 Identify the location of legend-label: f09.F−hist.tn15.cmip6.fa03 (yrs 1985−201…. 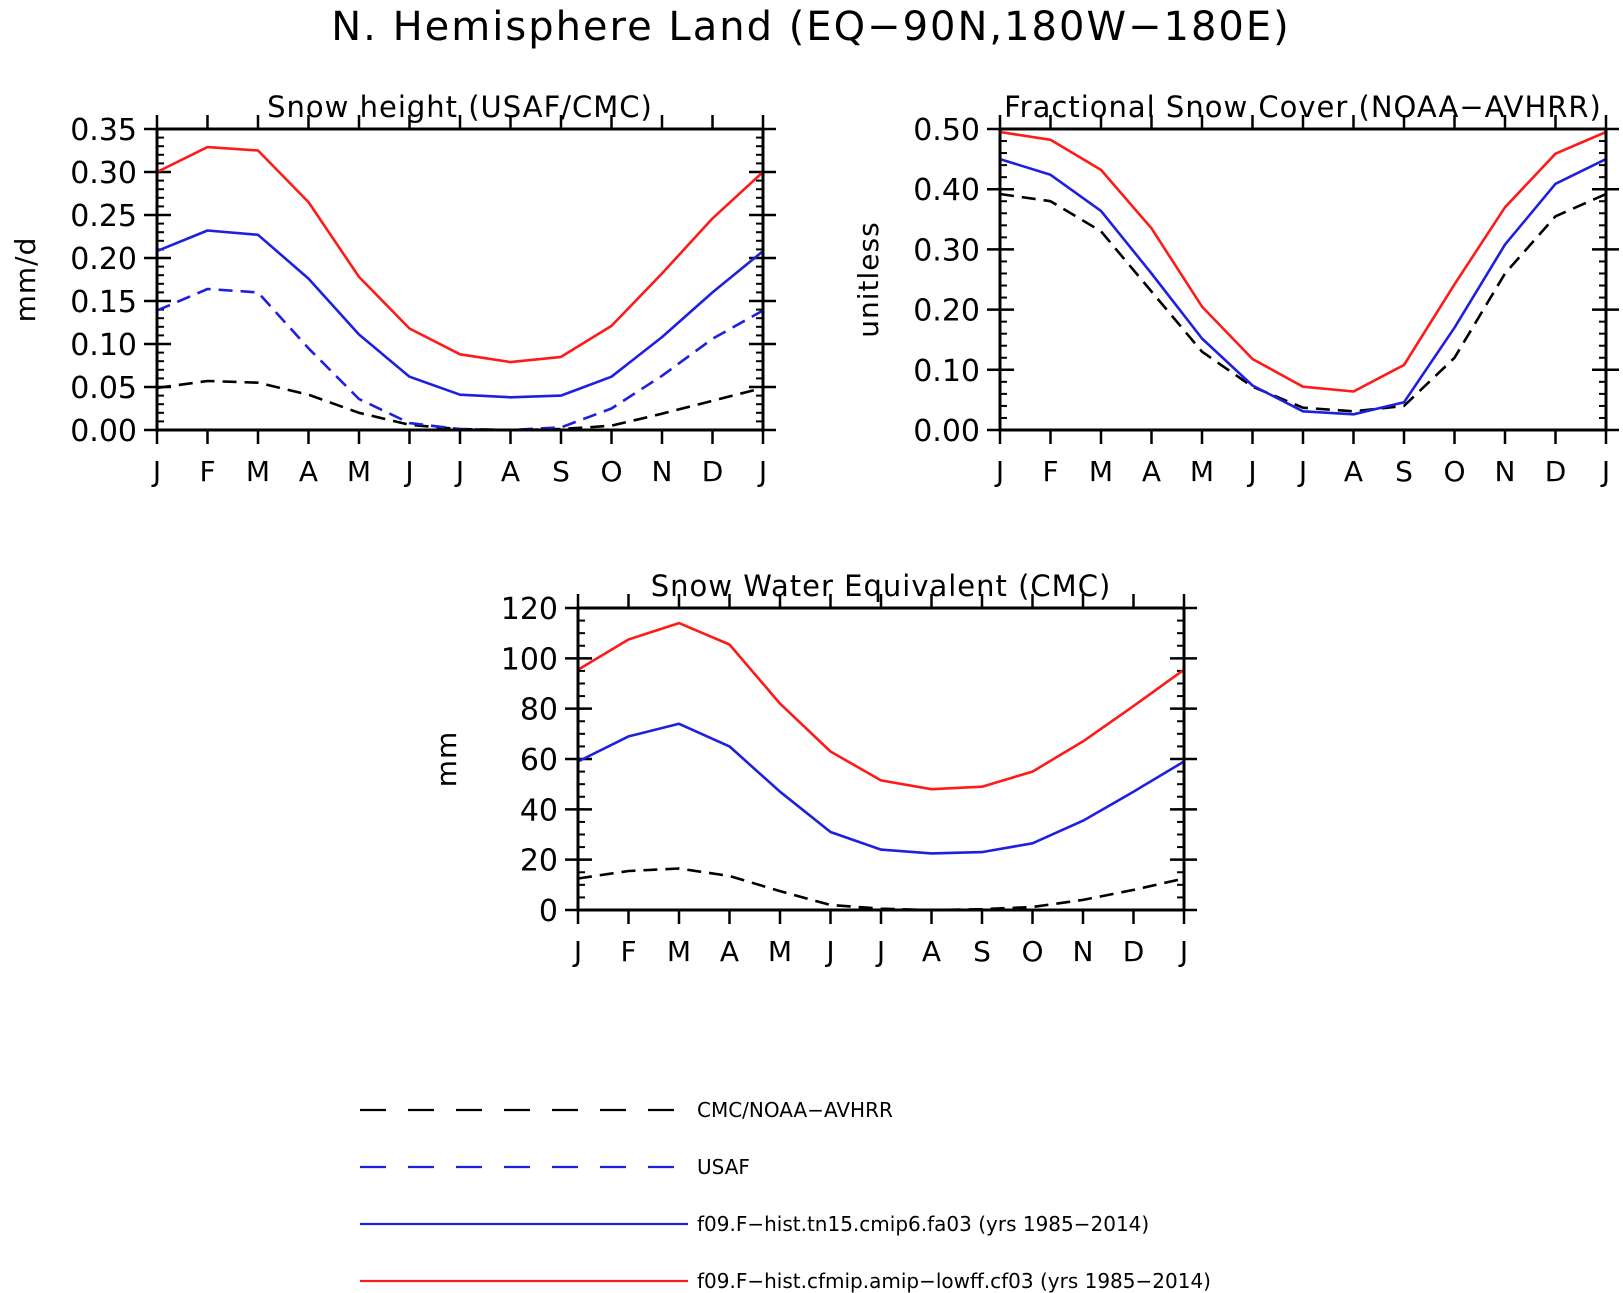
(923, 1224).